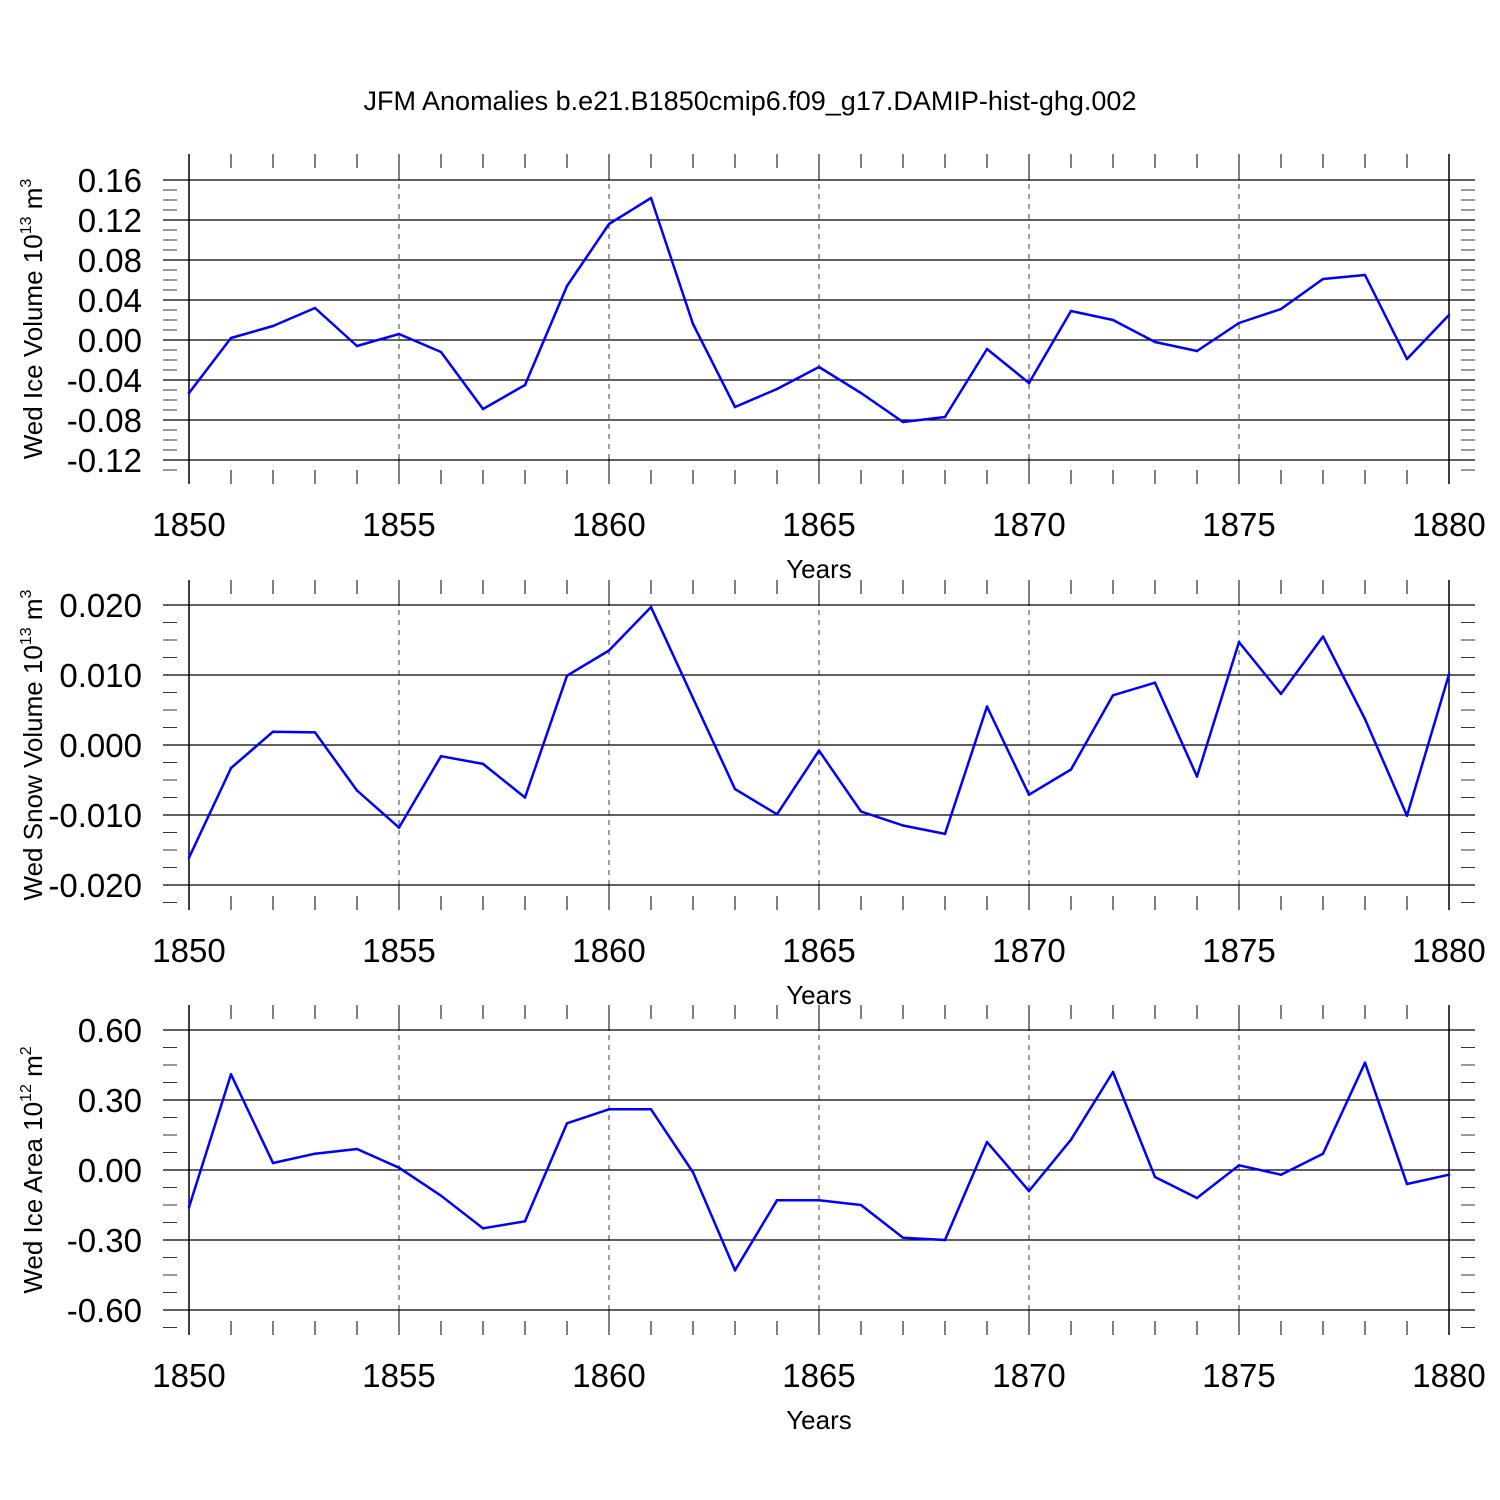 The image size is (1500, 1500). What do you see at coordinates (104, 420) in the screenshot?
I see `y-tick-label: -0.08` at bounding box center [104, 420].